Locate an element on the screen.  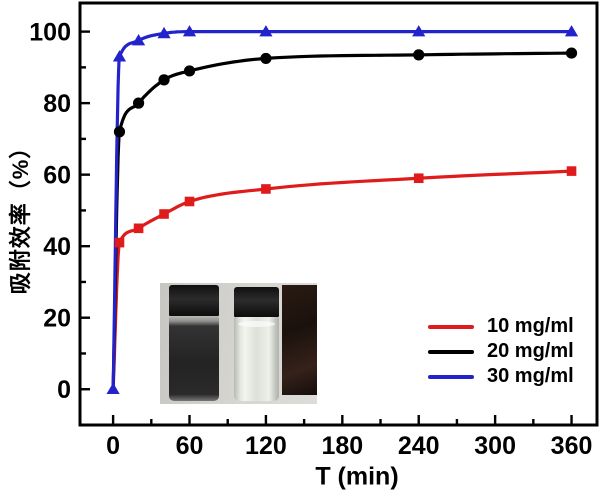
legend-entry-10mgml: 10 mg/ml is located at coordinates (501, 326).